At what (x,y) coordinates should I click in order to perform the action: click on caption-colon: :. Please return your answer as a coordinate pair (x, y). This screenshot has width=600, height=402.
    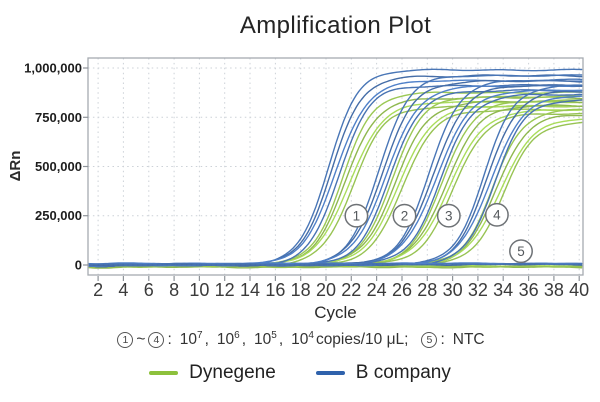
    Looking at the image, I should click on (169, 339).